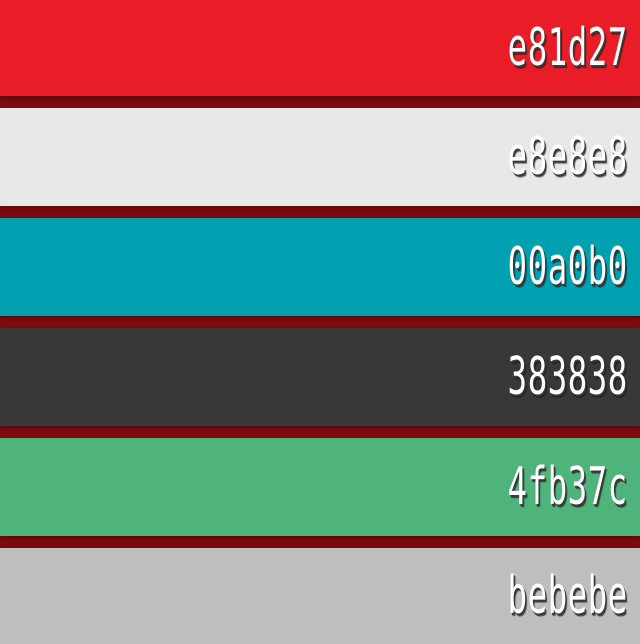 The image size is (640, 644). What do you see at coordinates (320, 596) in the screenshot?
I see `swatch-bebebe: bebebe` at bounding box center [320, 596].